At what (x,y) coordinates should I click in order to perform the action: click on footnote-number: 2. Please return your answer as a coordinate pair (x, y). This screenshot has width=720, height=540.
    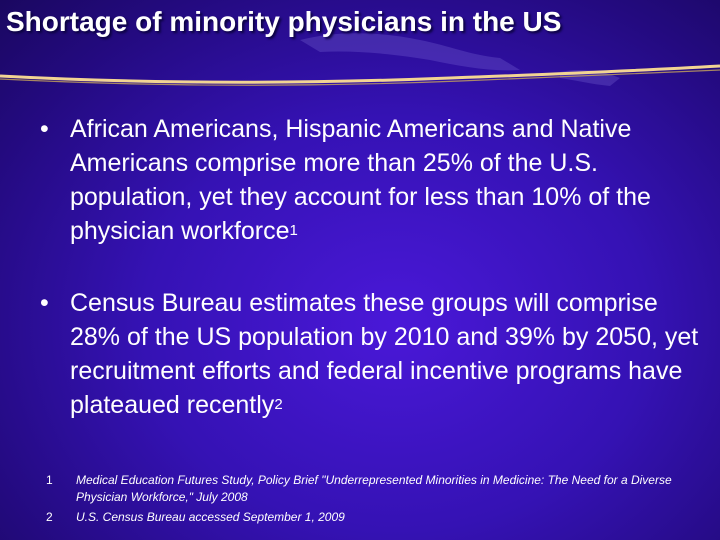
    Looking at the image, I should click on (49, 517).